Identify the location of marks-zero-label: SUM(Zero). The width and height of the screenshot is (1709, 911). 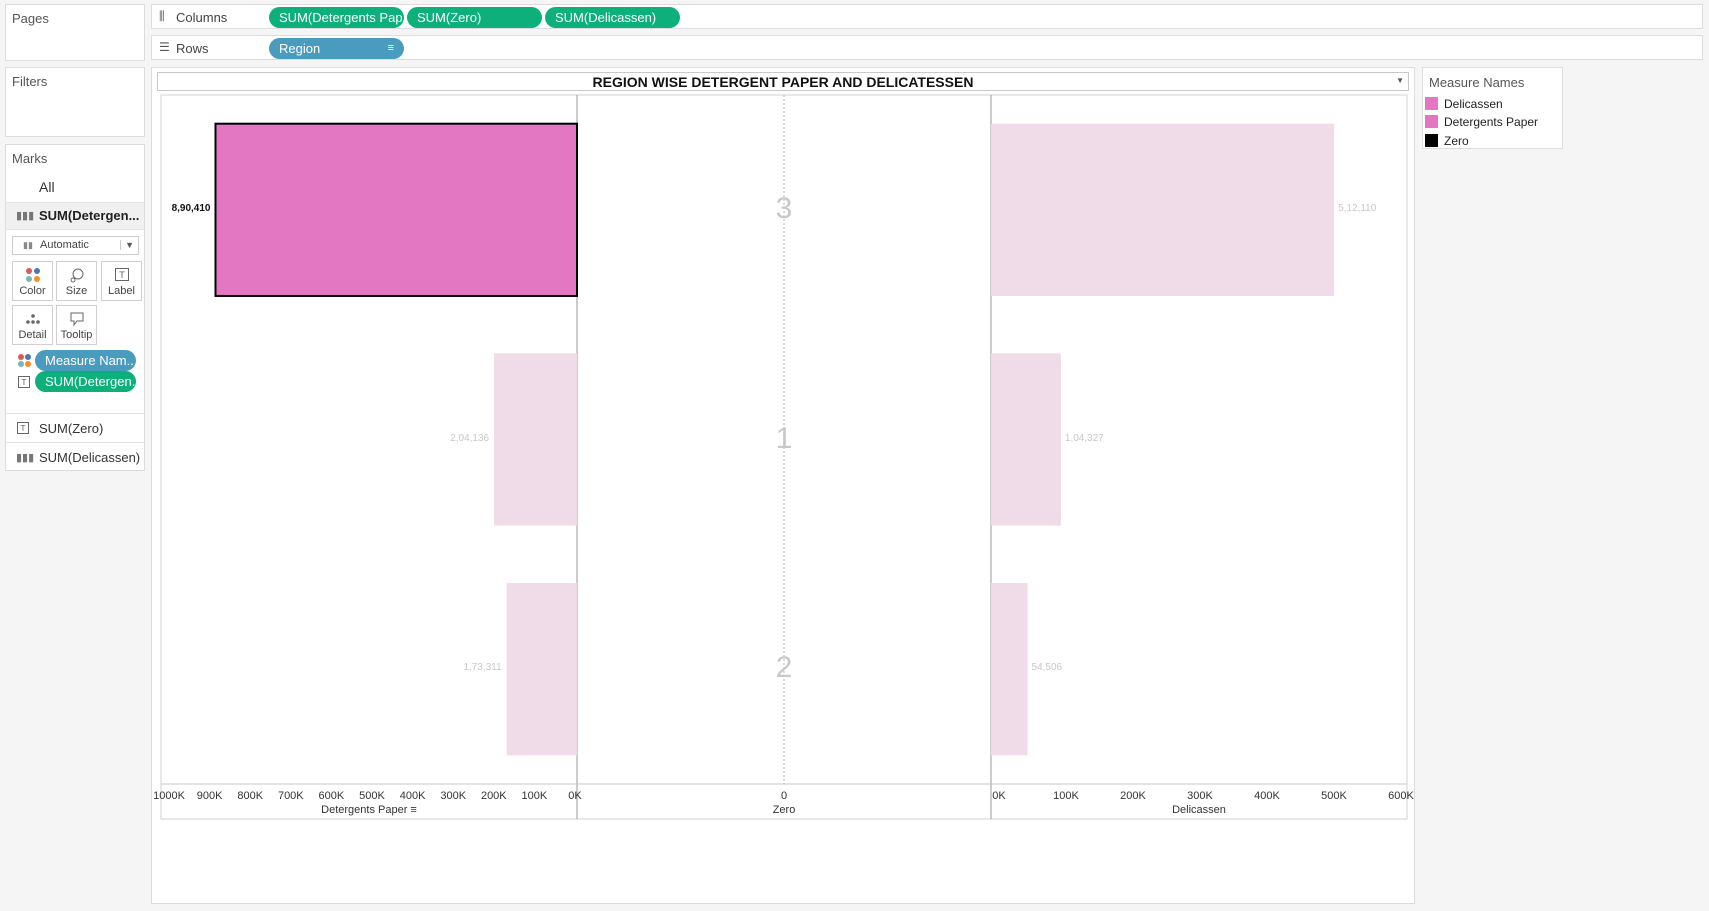
(71, 428).